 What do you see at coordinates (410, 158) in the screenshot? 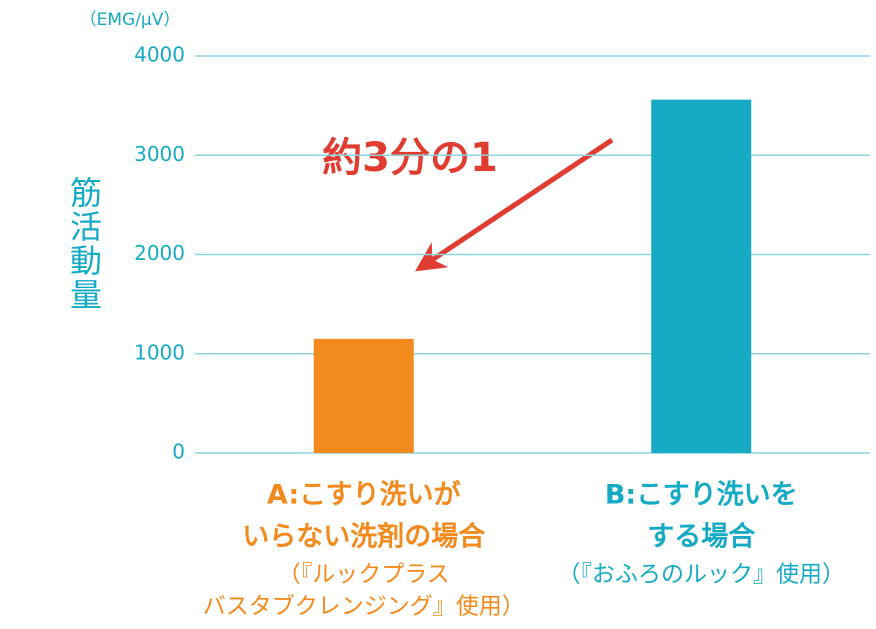
I see `annotation: 約3分の1` at bounding box center [410, 158].